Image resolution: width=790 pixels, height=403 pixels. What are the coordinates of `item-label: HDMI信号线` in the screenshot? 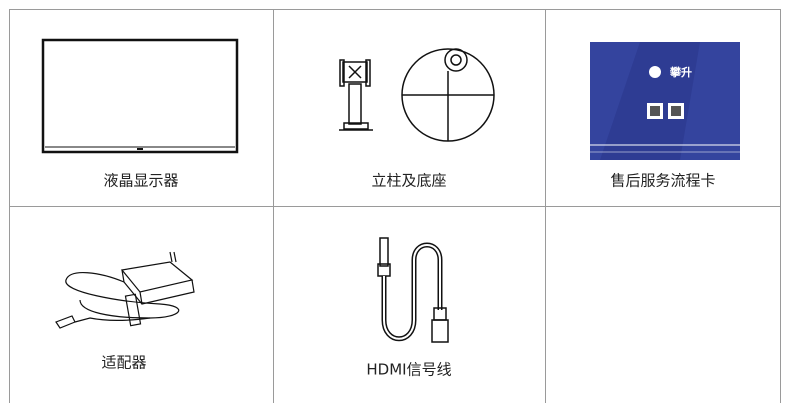 It's located at (408, 370).